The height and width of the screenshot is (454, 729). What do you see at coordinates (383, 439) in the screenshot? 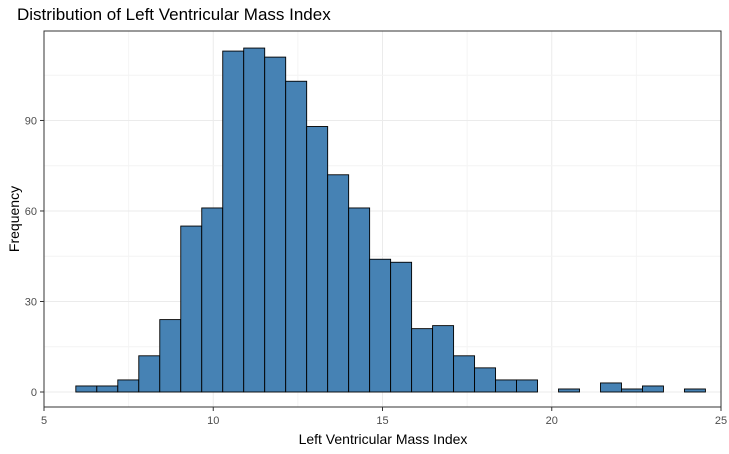
I see `x-axis-title: Left Ventricular Mass Index` at bounding box center [383, 439].